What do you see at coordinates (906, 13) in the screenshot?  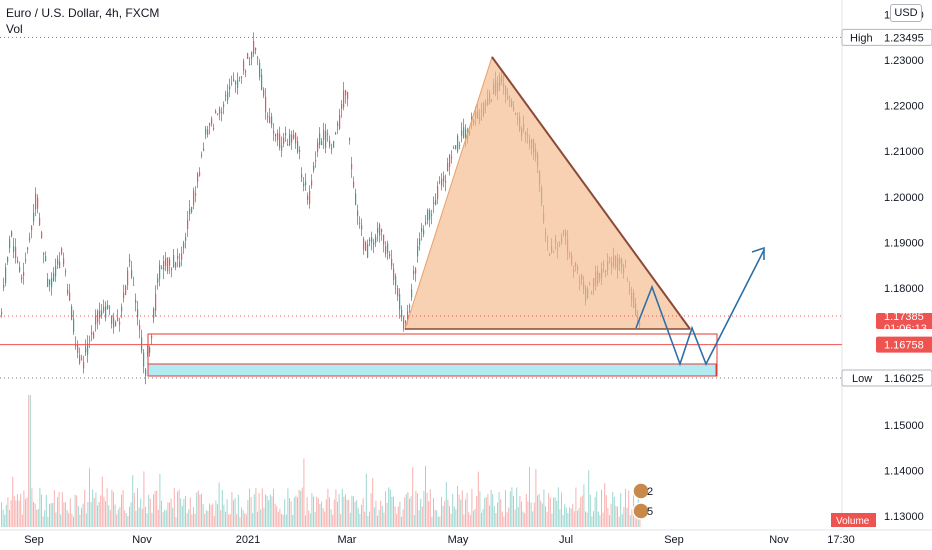 I see `currency-button: USD` at bounding box center [906, 13].